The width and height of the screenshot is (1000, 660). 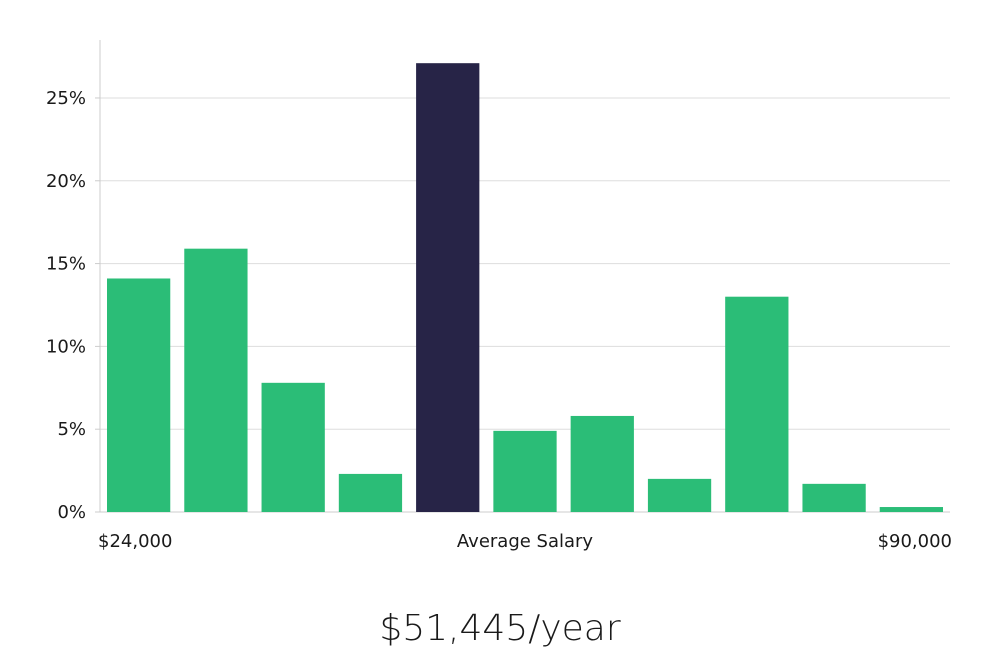 I want to click on x-label-average: Average Salary, so click(x=525, y=541).